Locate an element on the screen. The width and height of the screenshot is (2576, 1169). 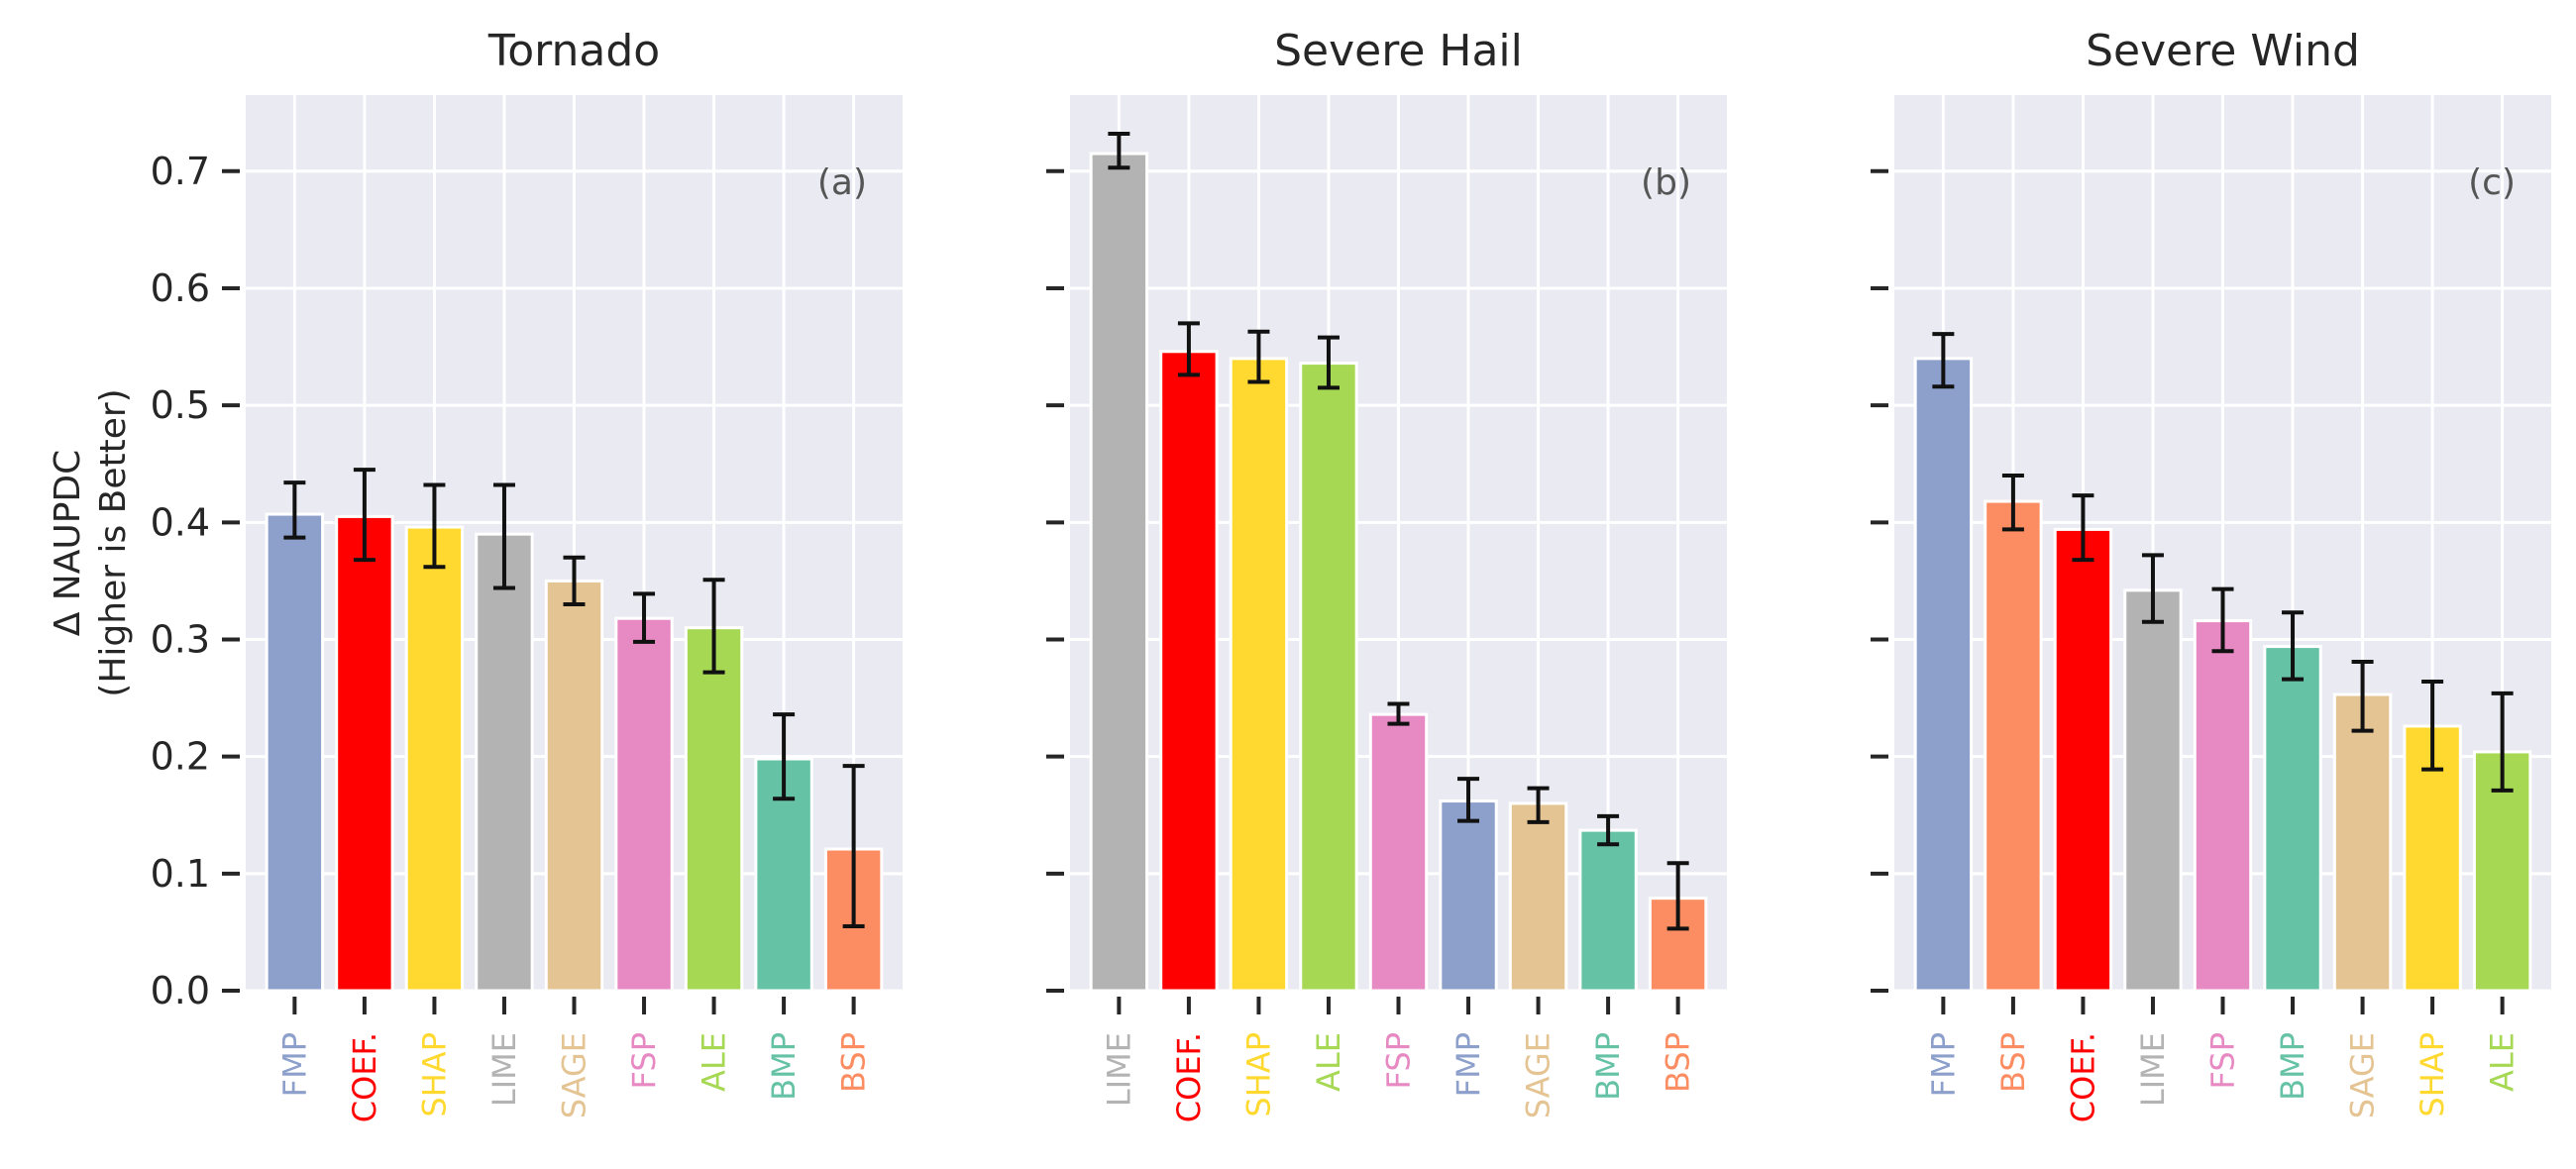
y-tick-label: 0.4 is located at coordinates (181, 522).